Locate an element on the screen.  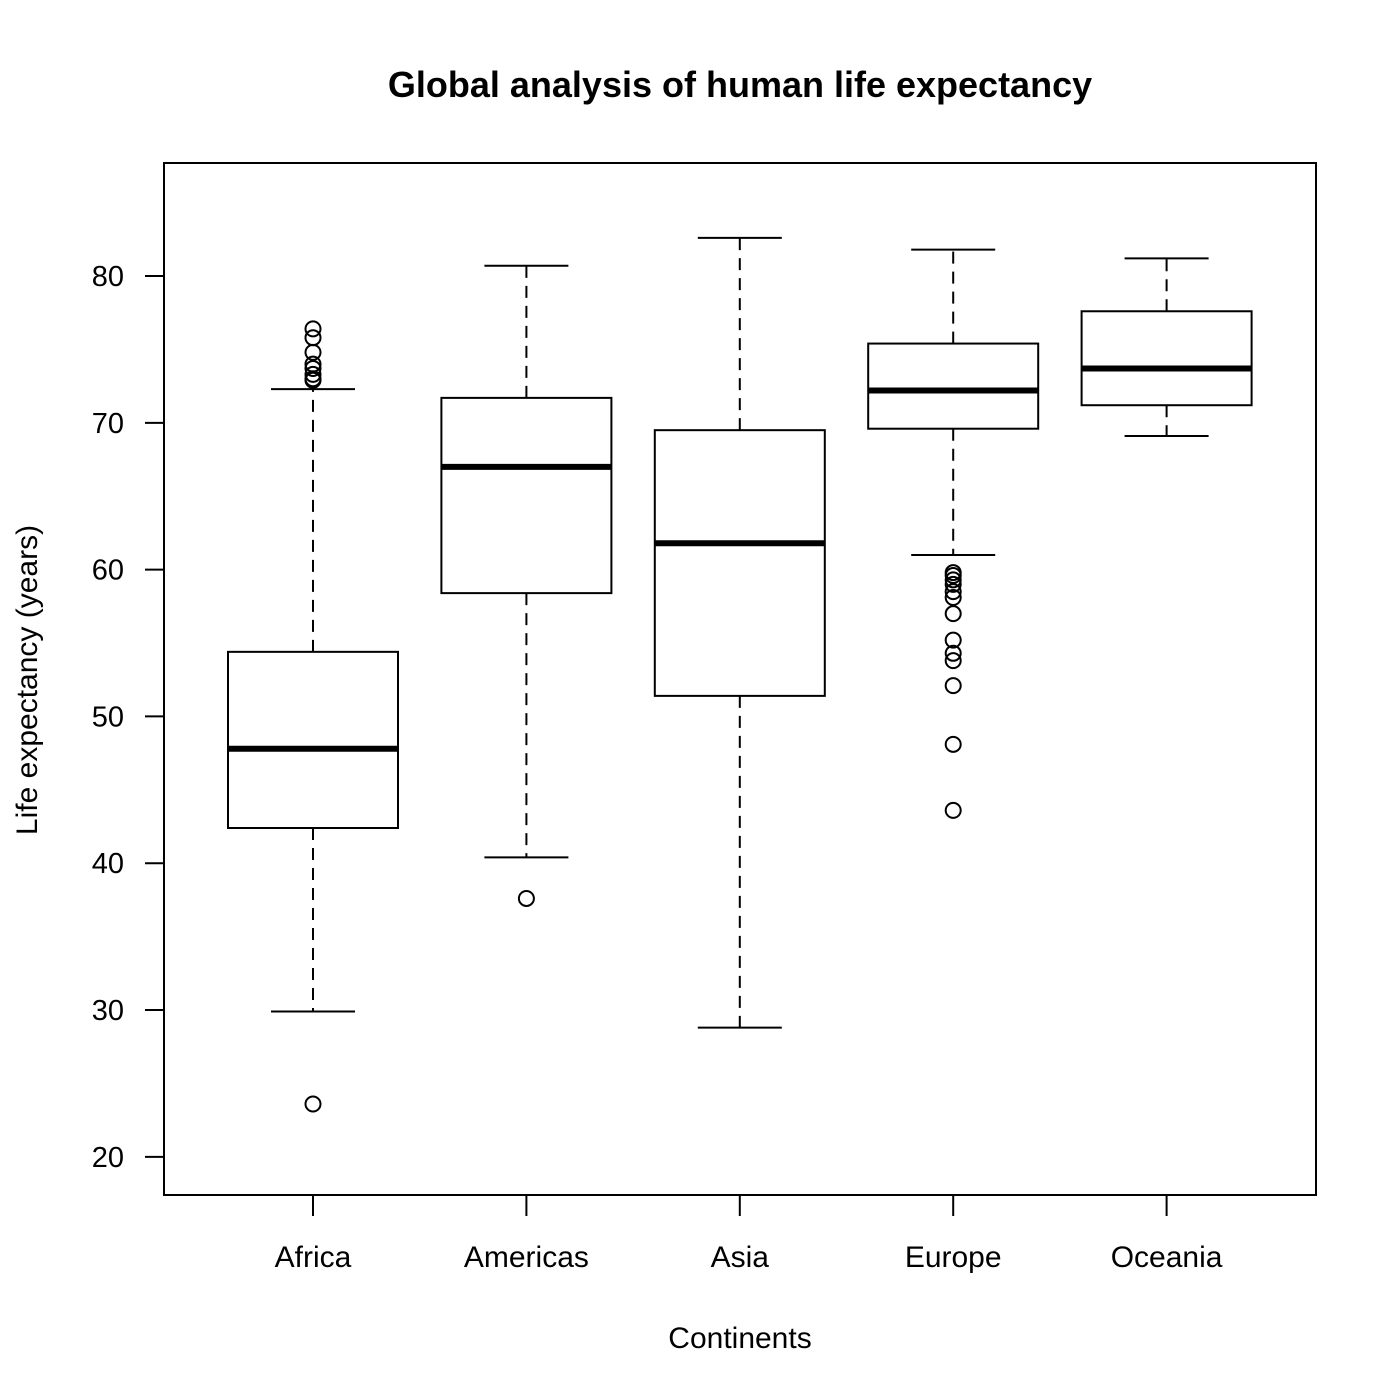
asia-box is located at coordinates (739, 563).